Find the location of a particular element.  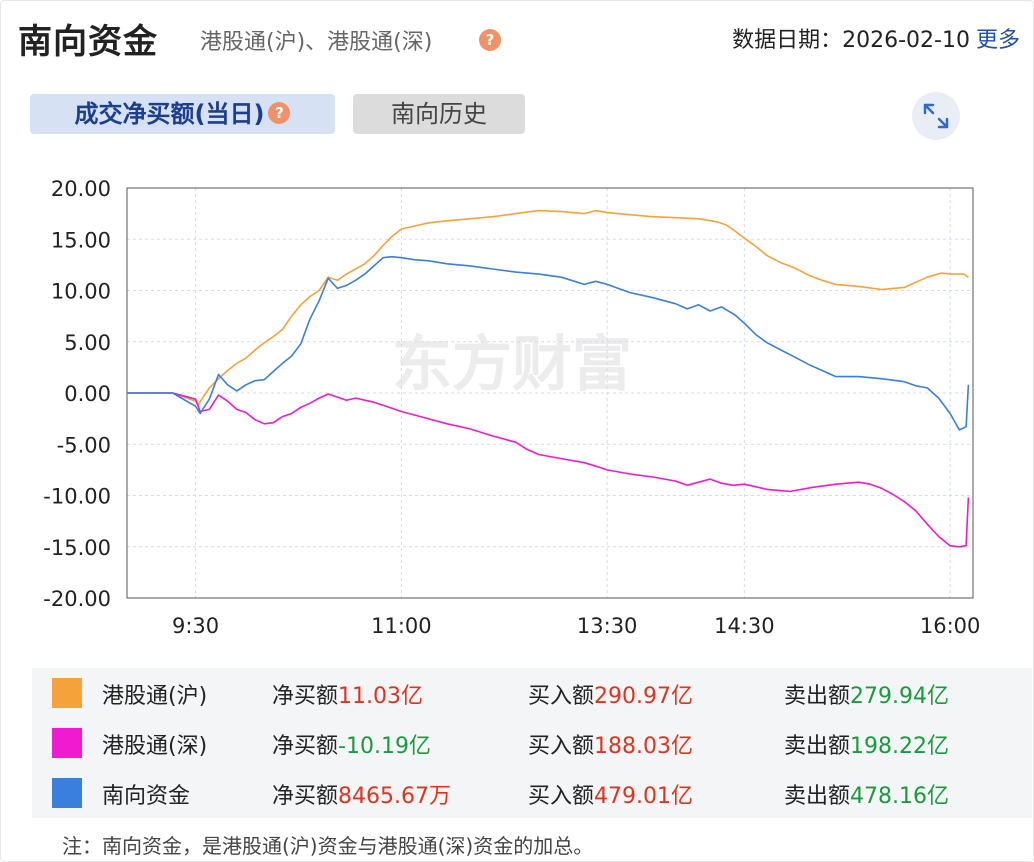

tab-southbound-history-label: 南向历史 is located at coordinates (439, 114).